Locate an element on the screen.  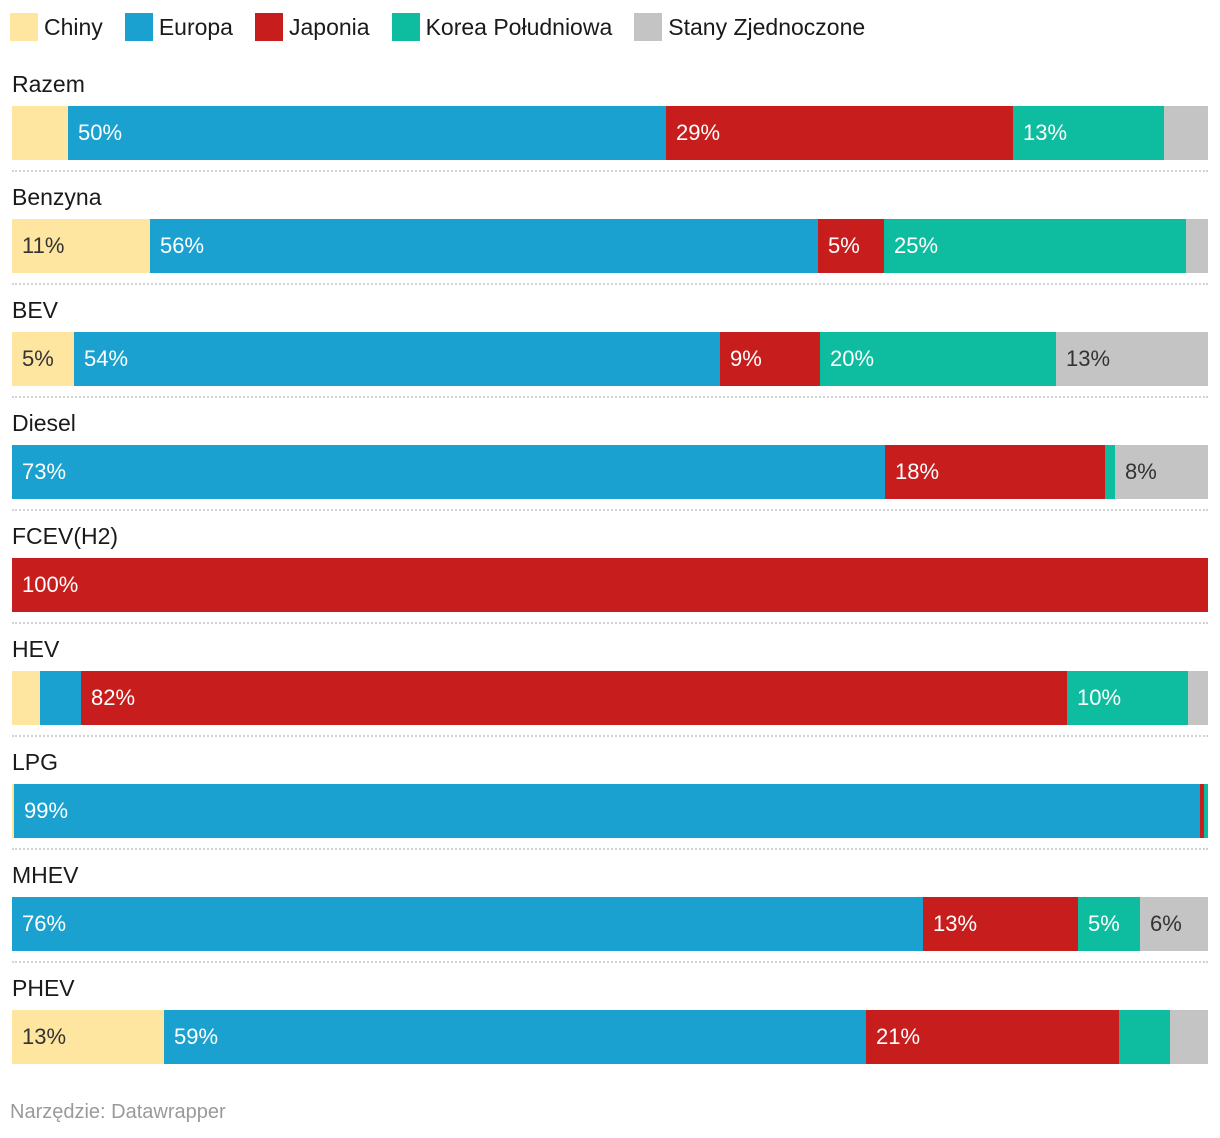
bar-segment-europa: 99% is located at coordinates (607, 811).